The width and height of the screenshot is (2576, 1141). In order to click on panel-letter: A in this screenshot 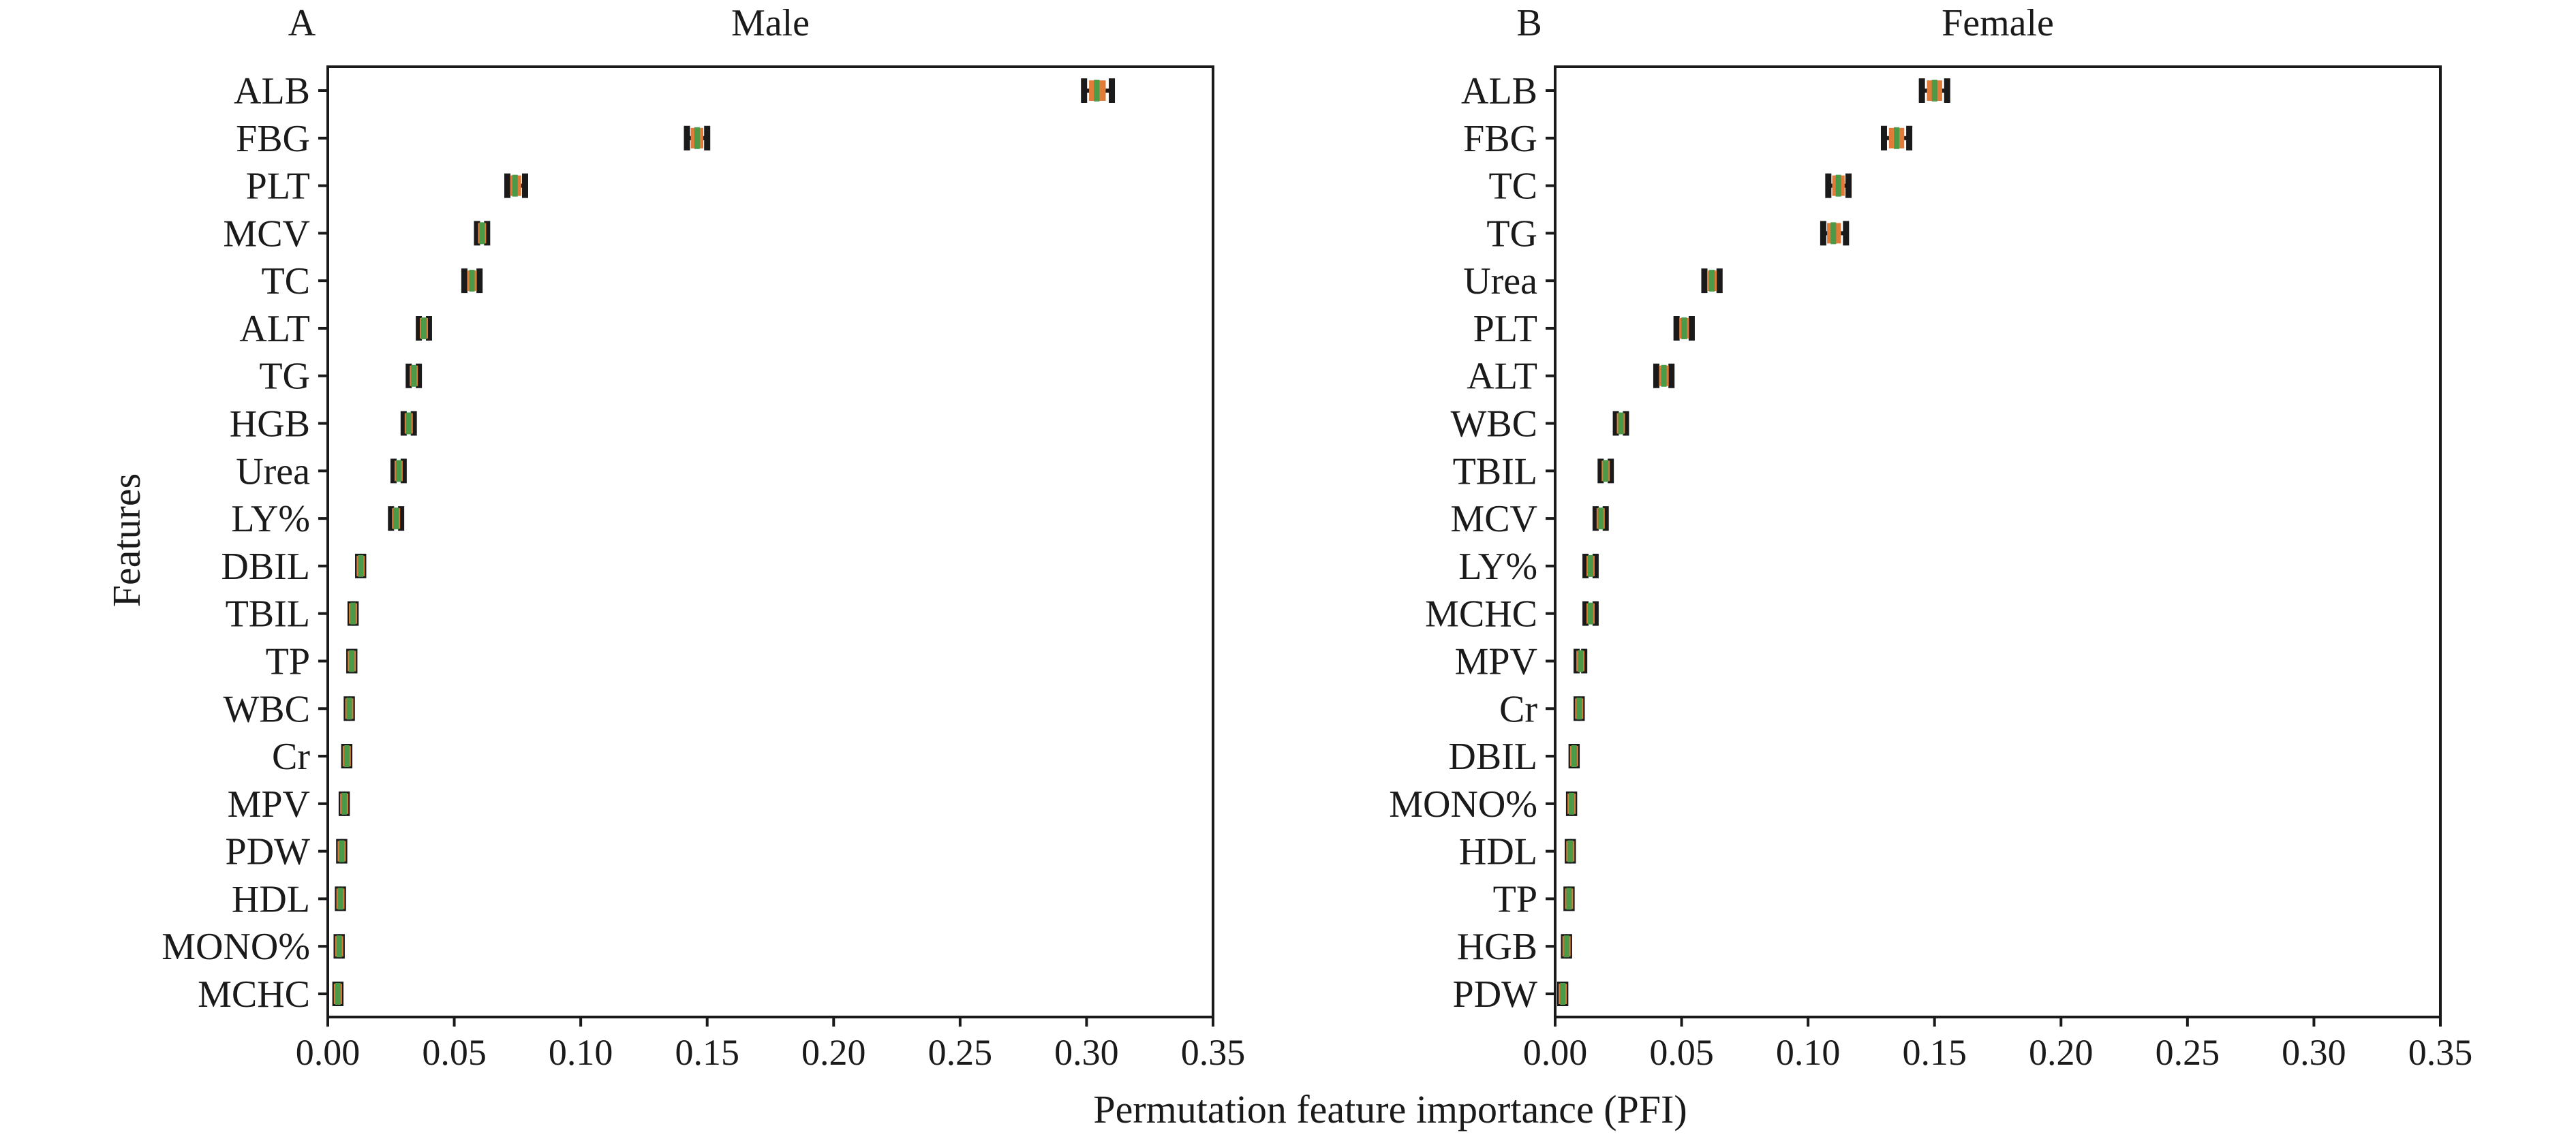, I will do `click(302, 23)`.